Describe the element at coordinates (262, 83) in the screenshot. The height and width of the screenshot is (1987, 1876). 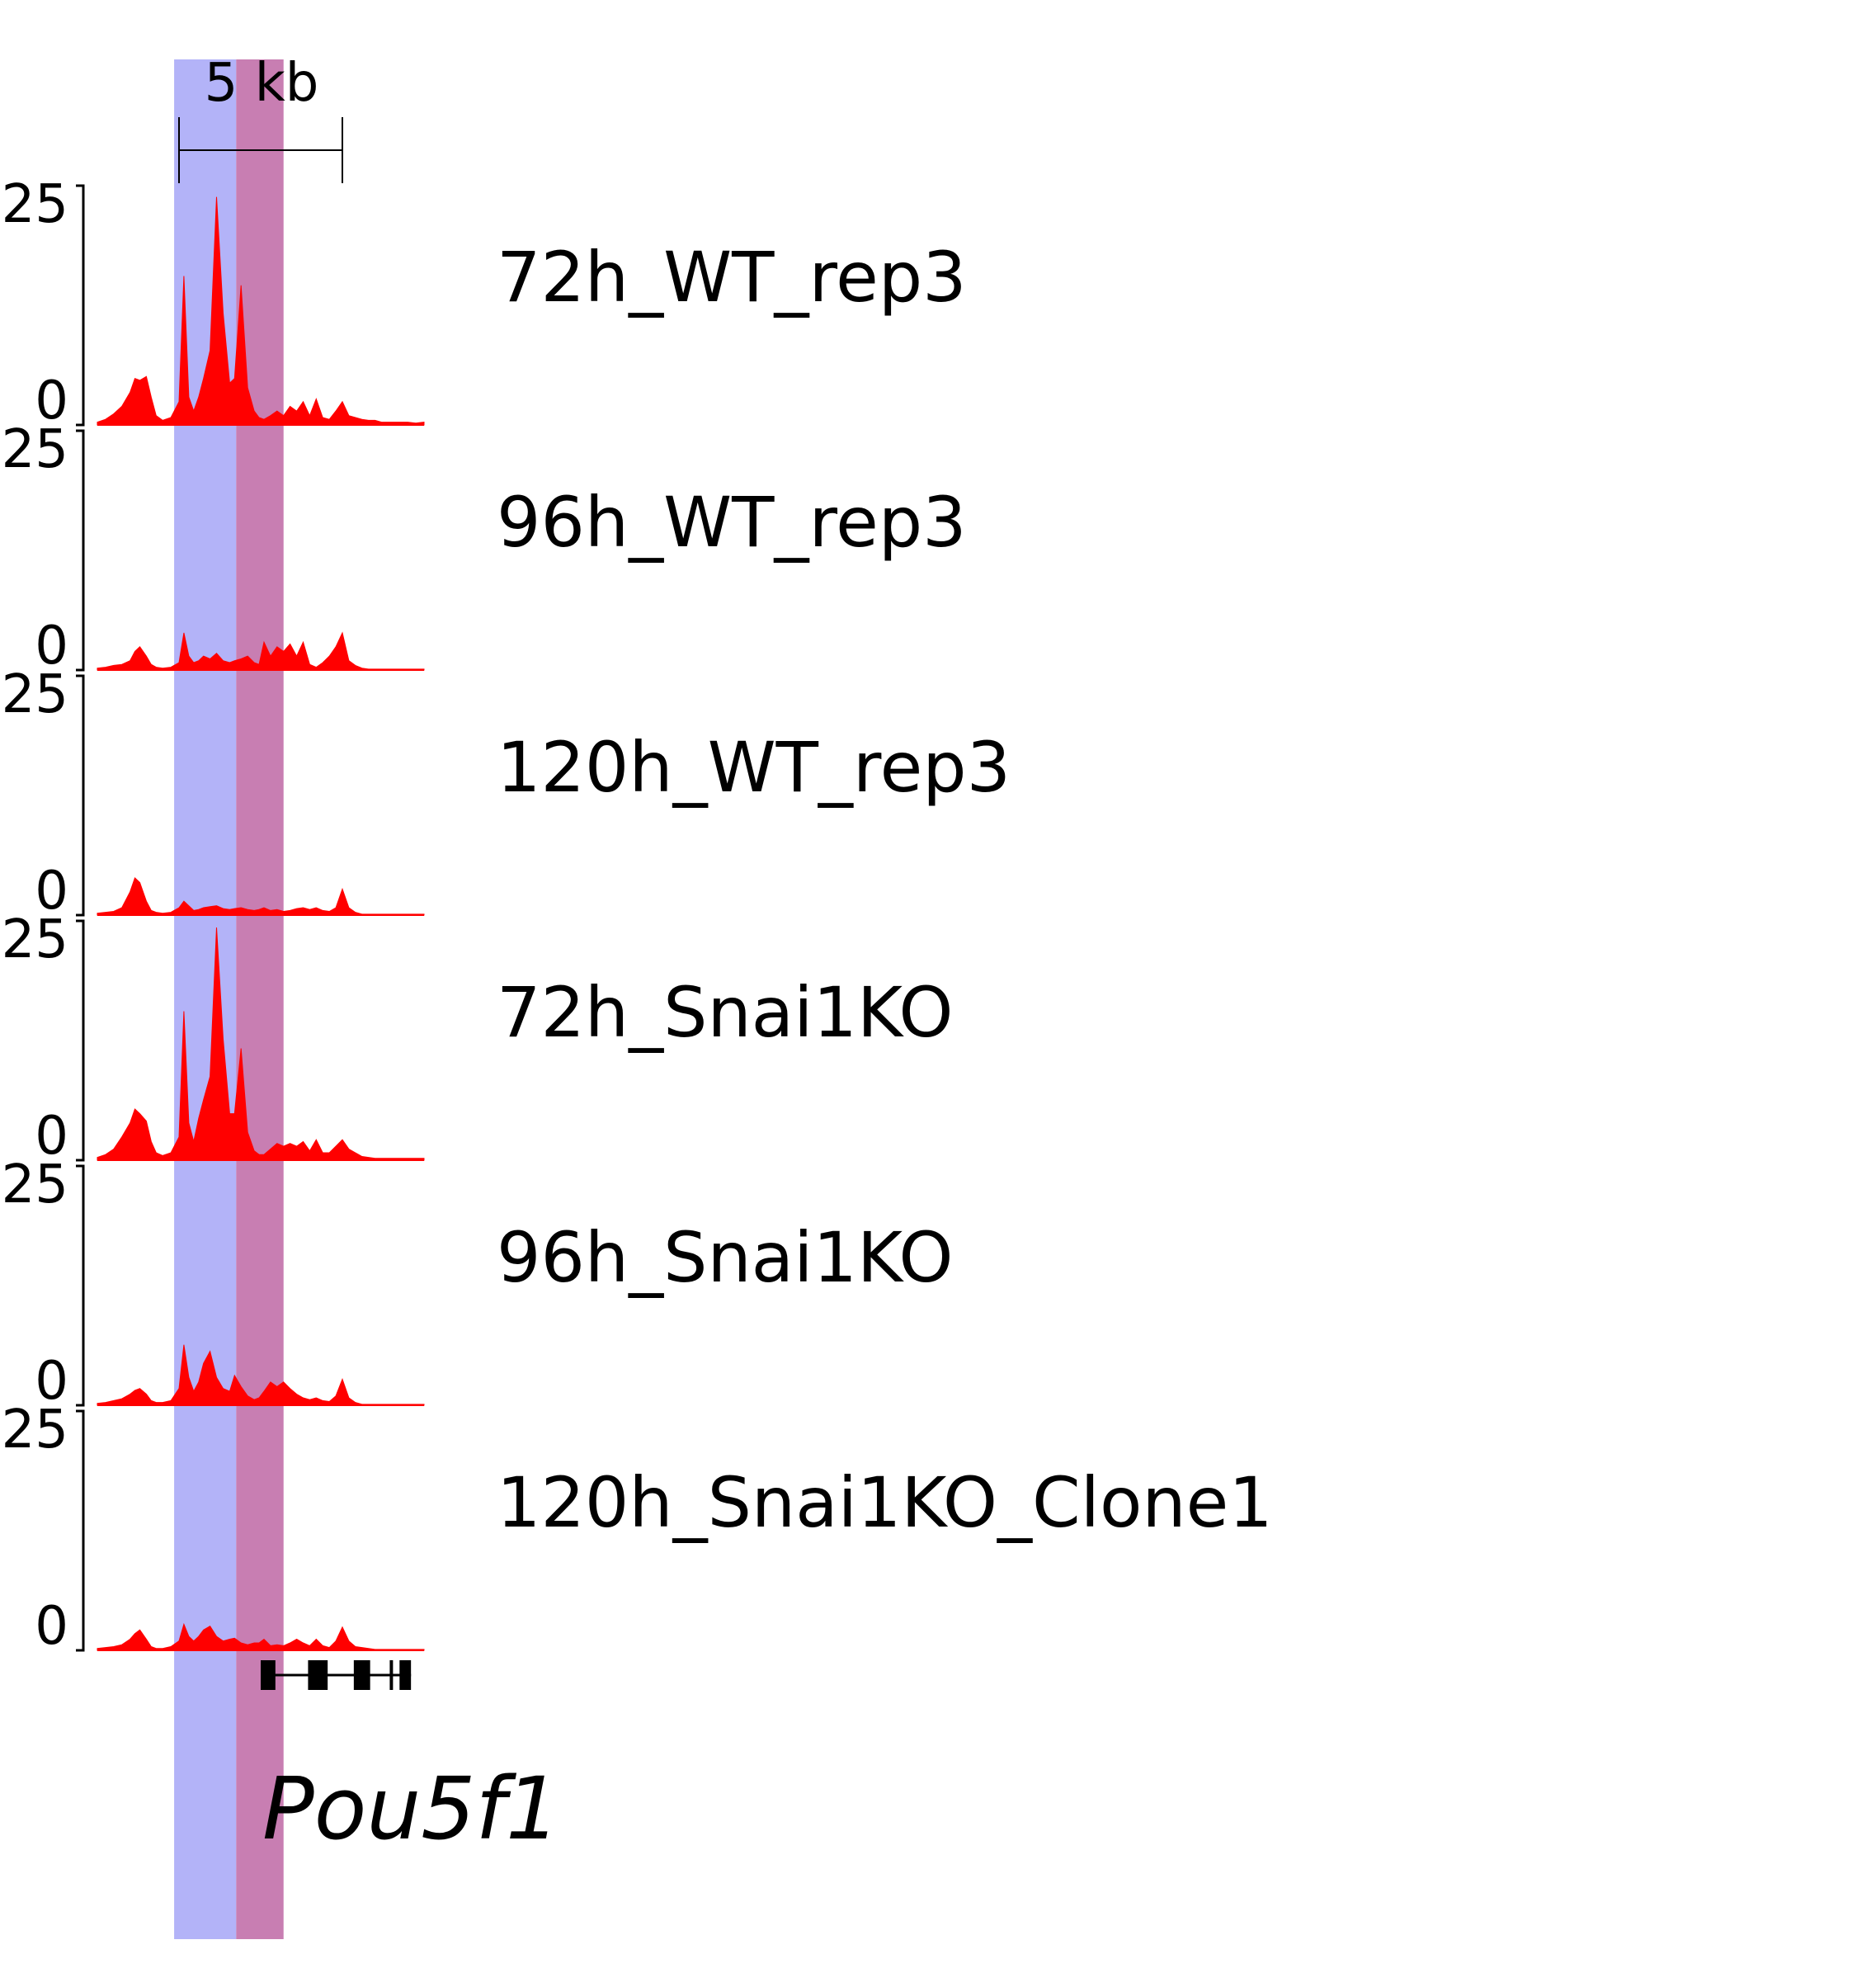
I see `scale-bar-label: 5 kb` at that location.